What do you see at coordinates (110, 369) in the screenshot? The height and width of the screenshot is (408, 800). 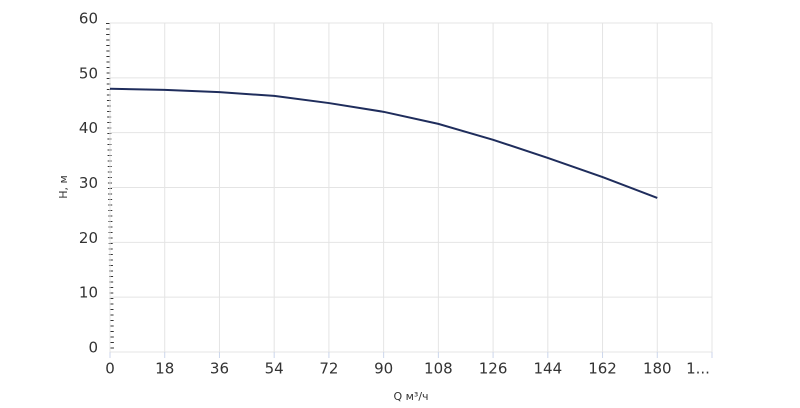 I see `x-tick-label: 0` at bounding box center [110, 369].